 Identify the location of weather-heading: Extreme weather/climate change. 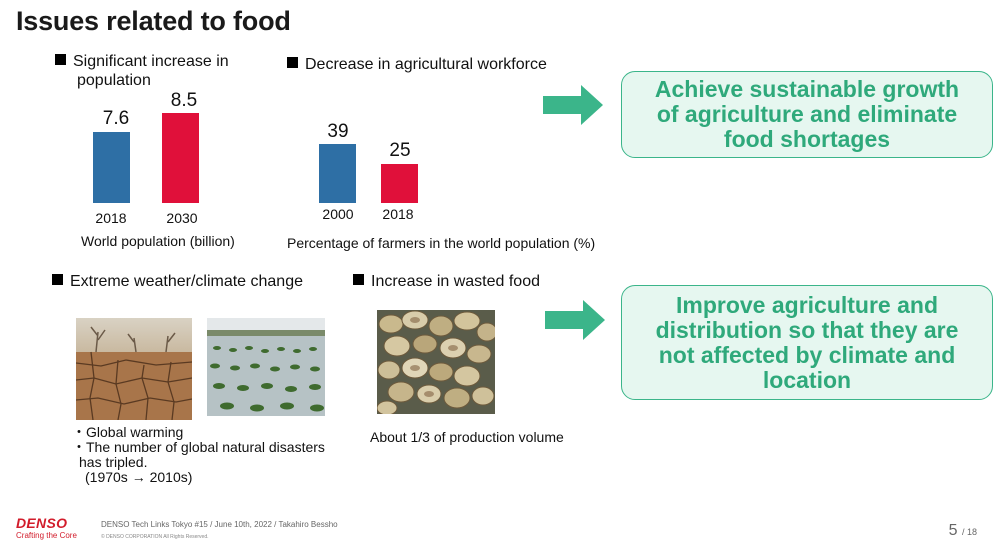
(177, 281).